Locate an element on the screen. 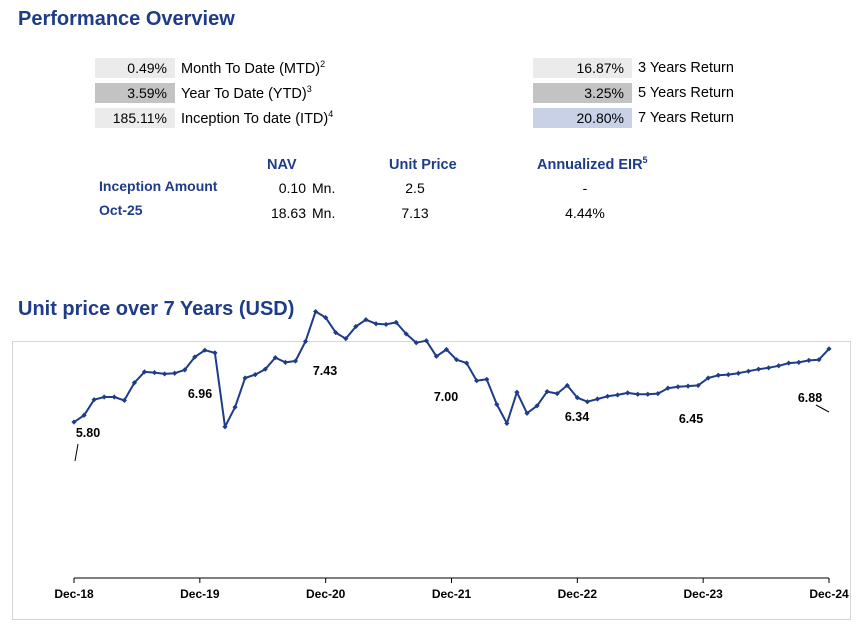 The height and width of the screenshot is (630, 867). row-inception-unit: Mn. is located at coordinates (324, 188).